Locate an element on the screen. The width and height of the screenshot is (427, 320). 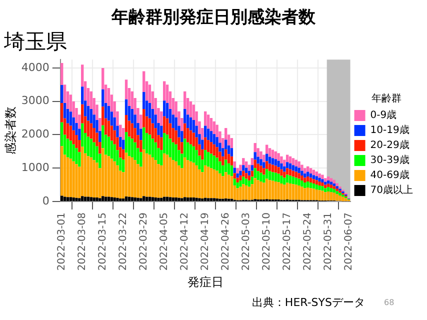
x-tick-label: 2022-03-15 is located at coordinates (102, 241).